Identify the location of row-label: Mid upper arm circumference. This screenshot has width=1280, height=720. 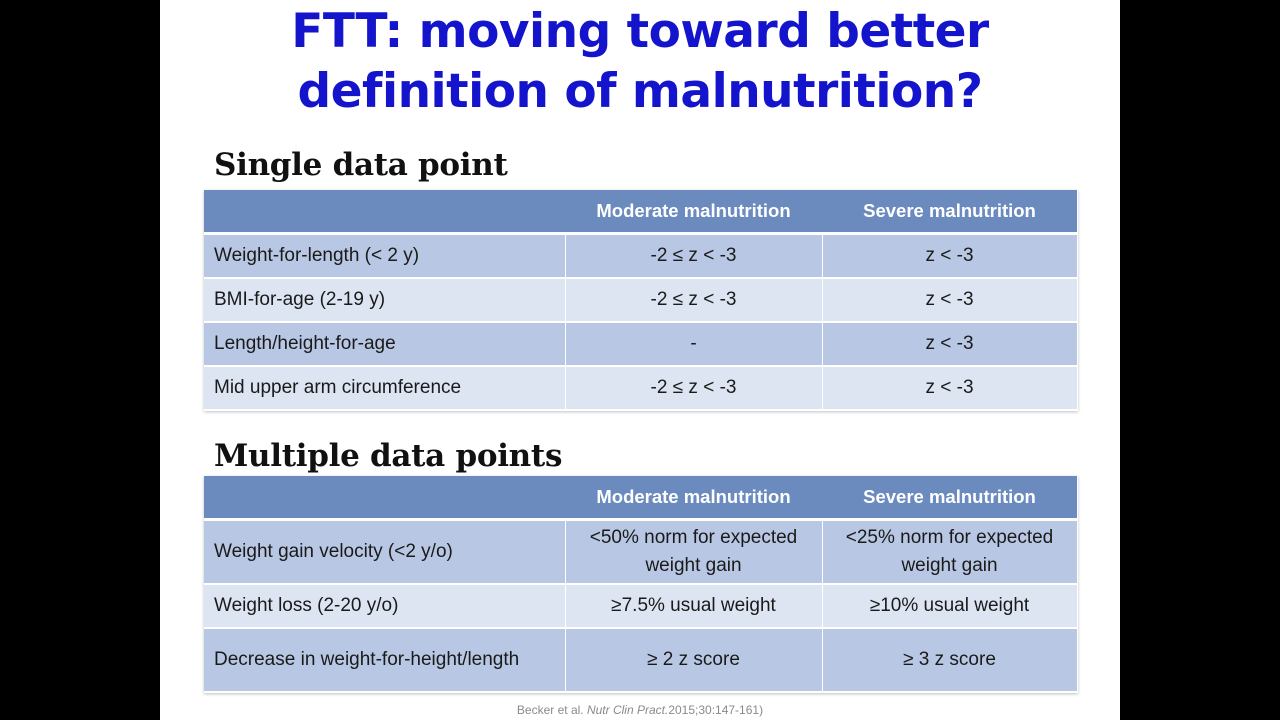
(385, 388).